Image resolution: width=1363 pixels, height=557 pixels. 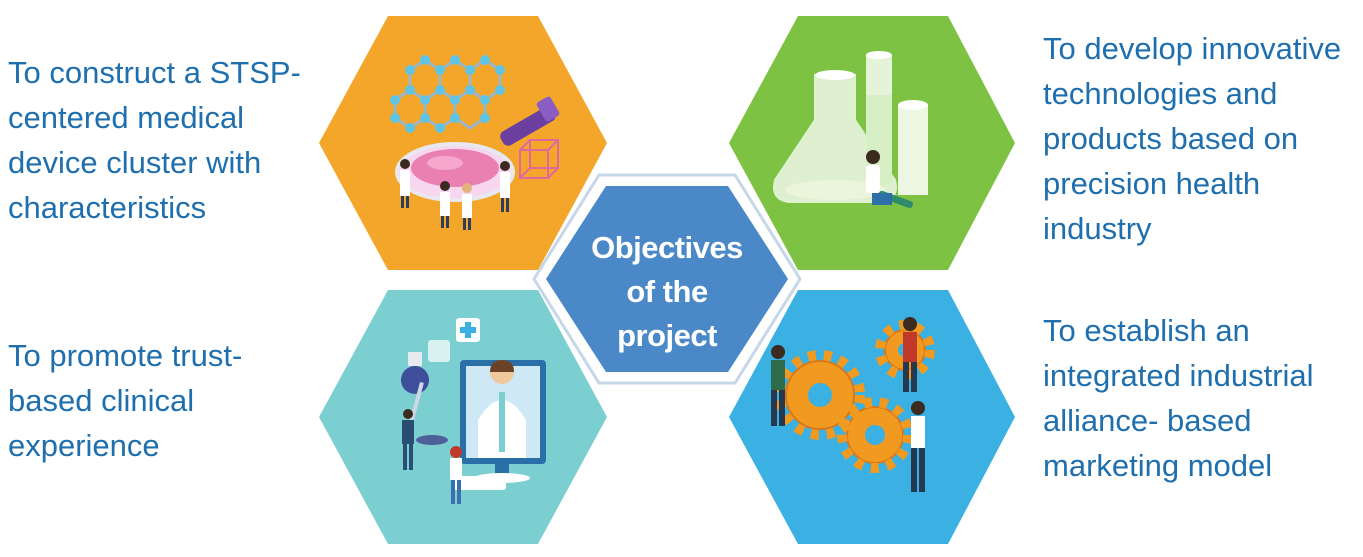 I want to click on hexagon-bottom-right, so click(x=872, y=417).